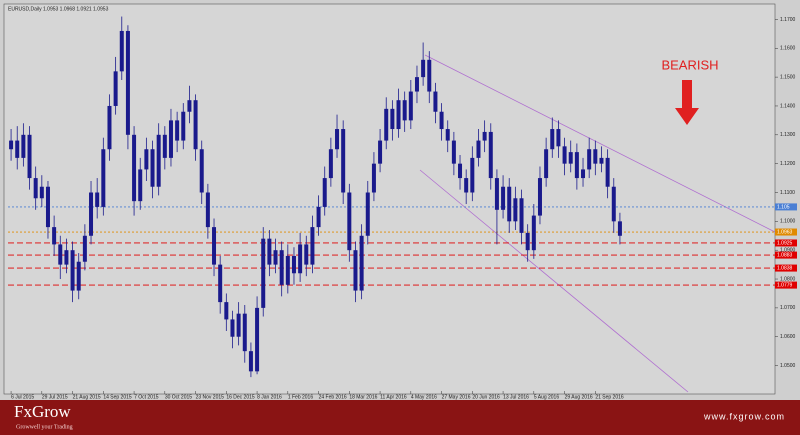 This screenshot has width=800, height=435. I want to click on y-tick-label: 1.1100, so click(787, 193).